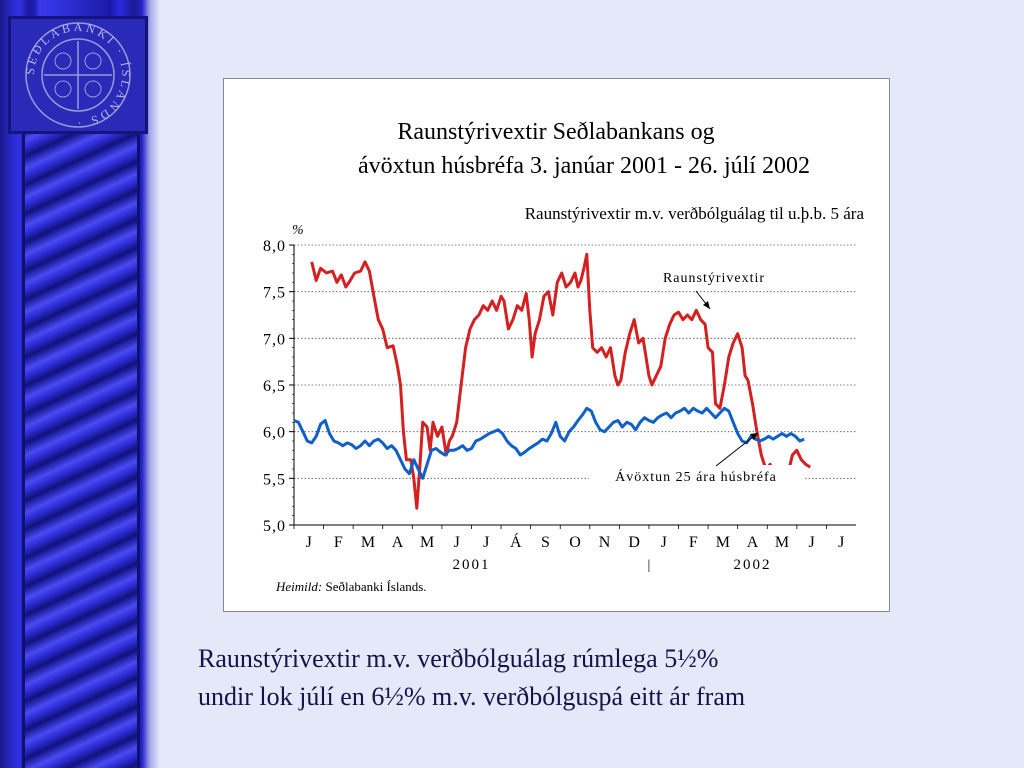 This screenshot has height=768, width=1024. Describe the element at coordinates (555, 132) in the screenshot. I see `chart-title-line1: Raunstýrivextir Seðlabankans og` at that location.